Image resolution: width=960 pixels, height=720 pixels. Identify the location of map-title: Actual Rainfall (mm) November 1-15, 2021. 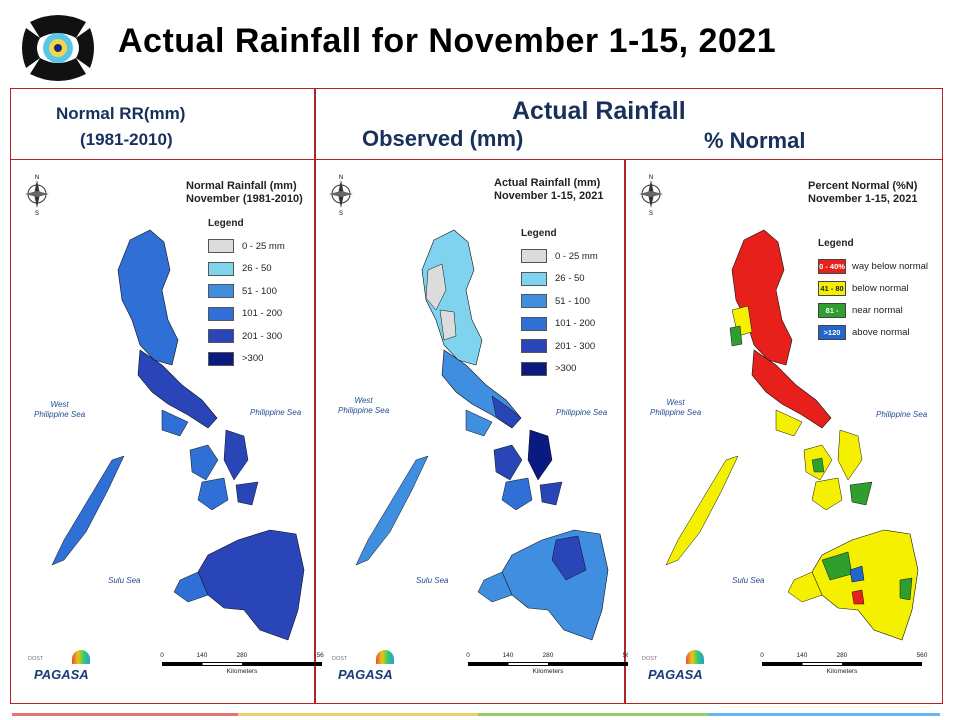
(548, 190).